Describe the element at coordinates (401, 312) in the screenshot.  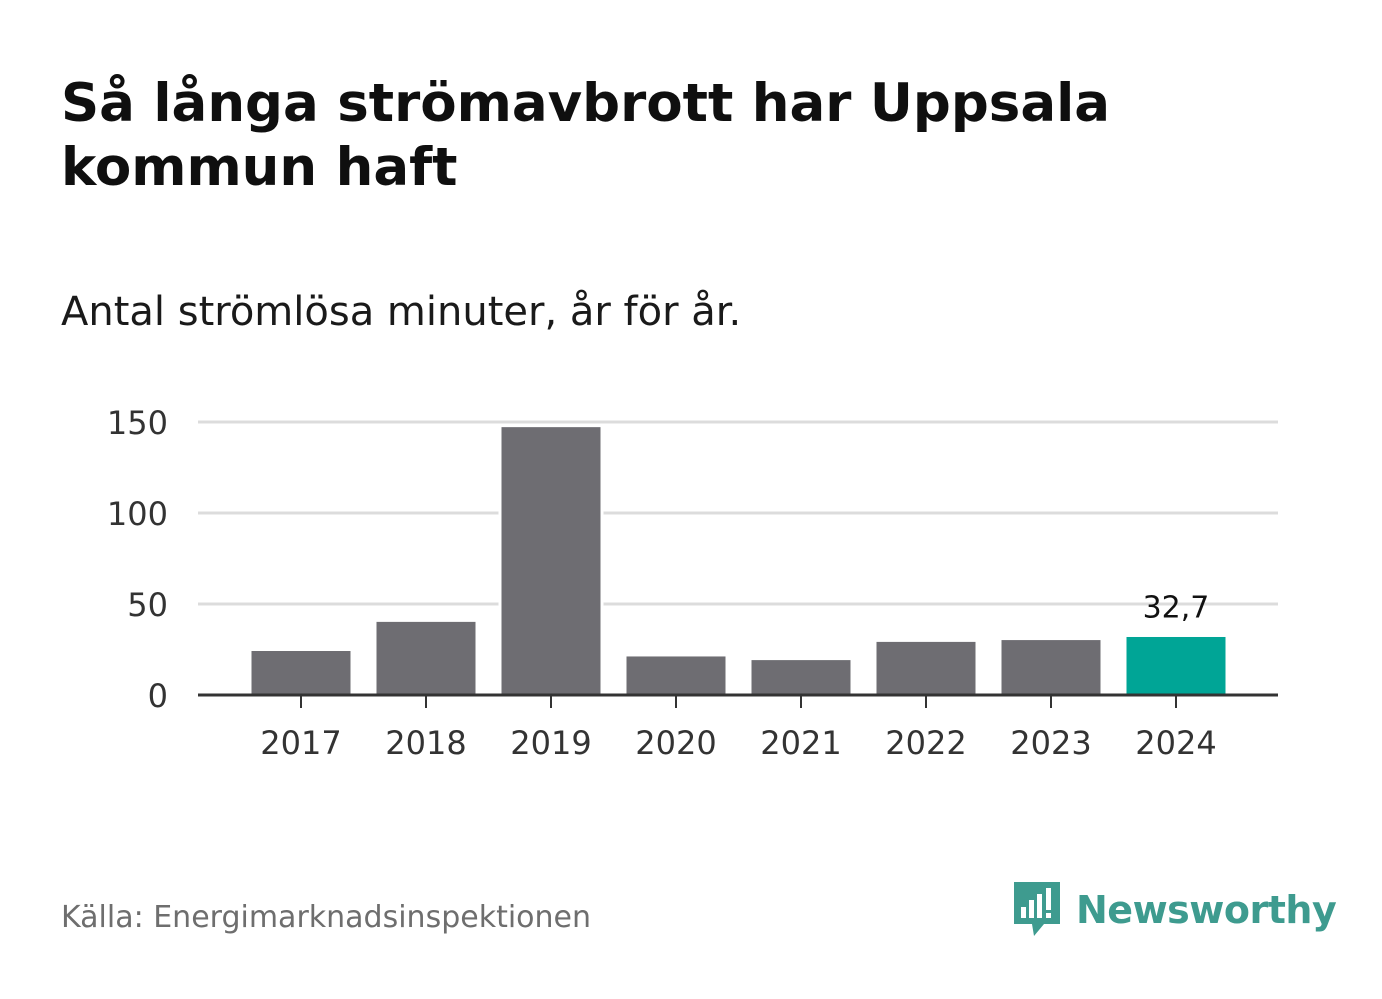
I see `chart-subtitle: Antal strömlösa minuter, år för år.` at that location.